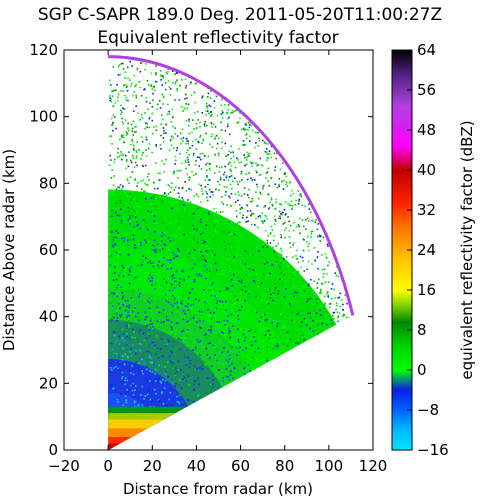 The height and width of the screenshot is (500, 500). I want to click on y-tick-label: 60, so click(48, 250).